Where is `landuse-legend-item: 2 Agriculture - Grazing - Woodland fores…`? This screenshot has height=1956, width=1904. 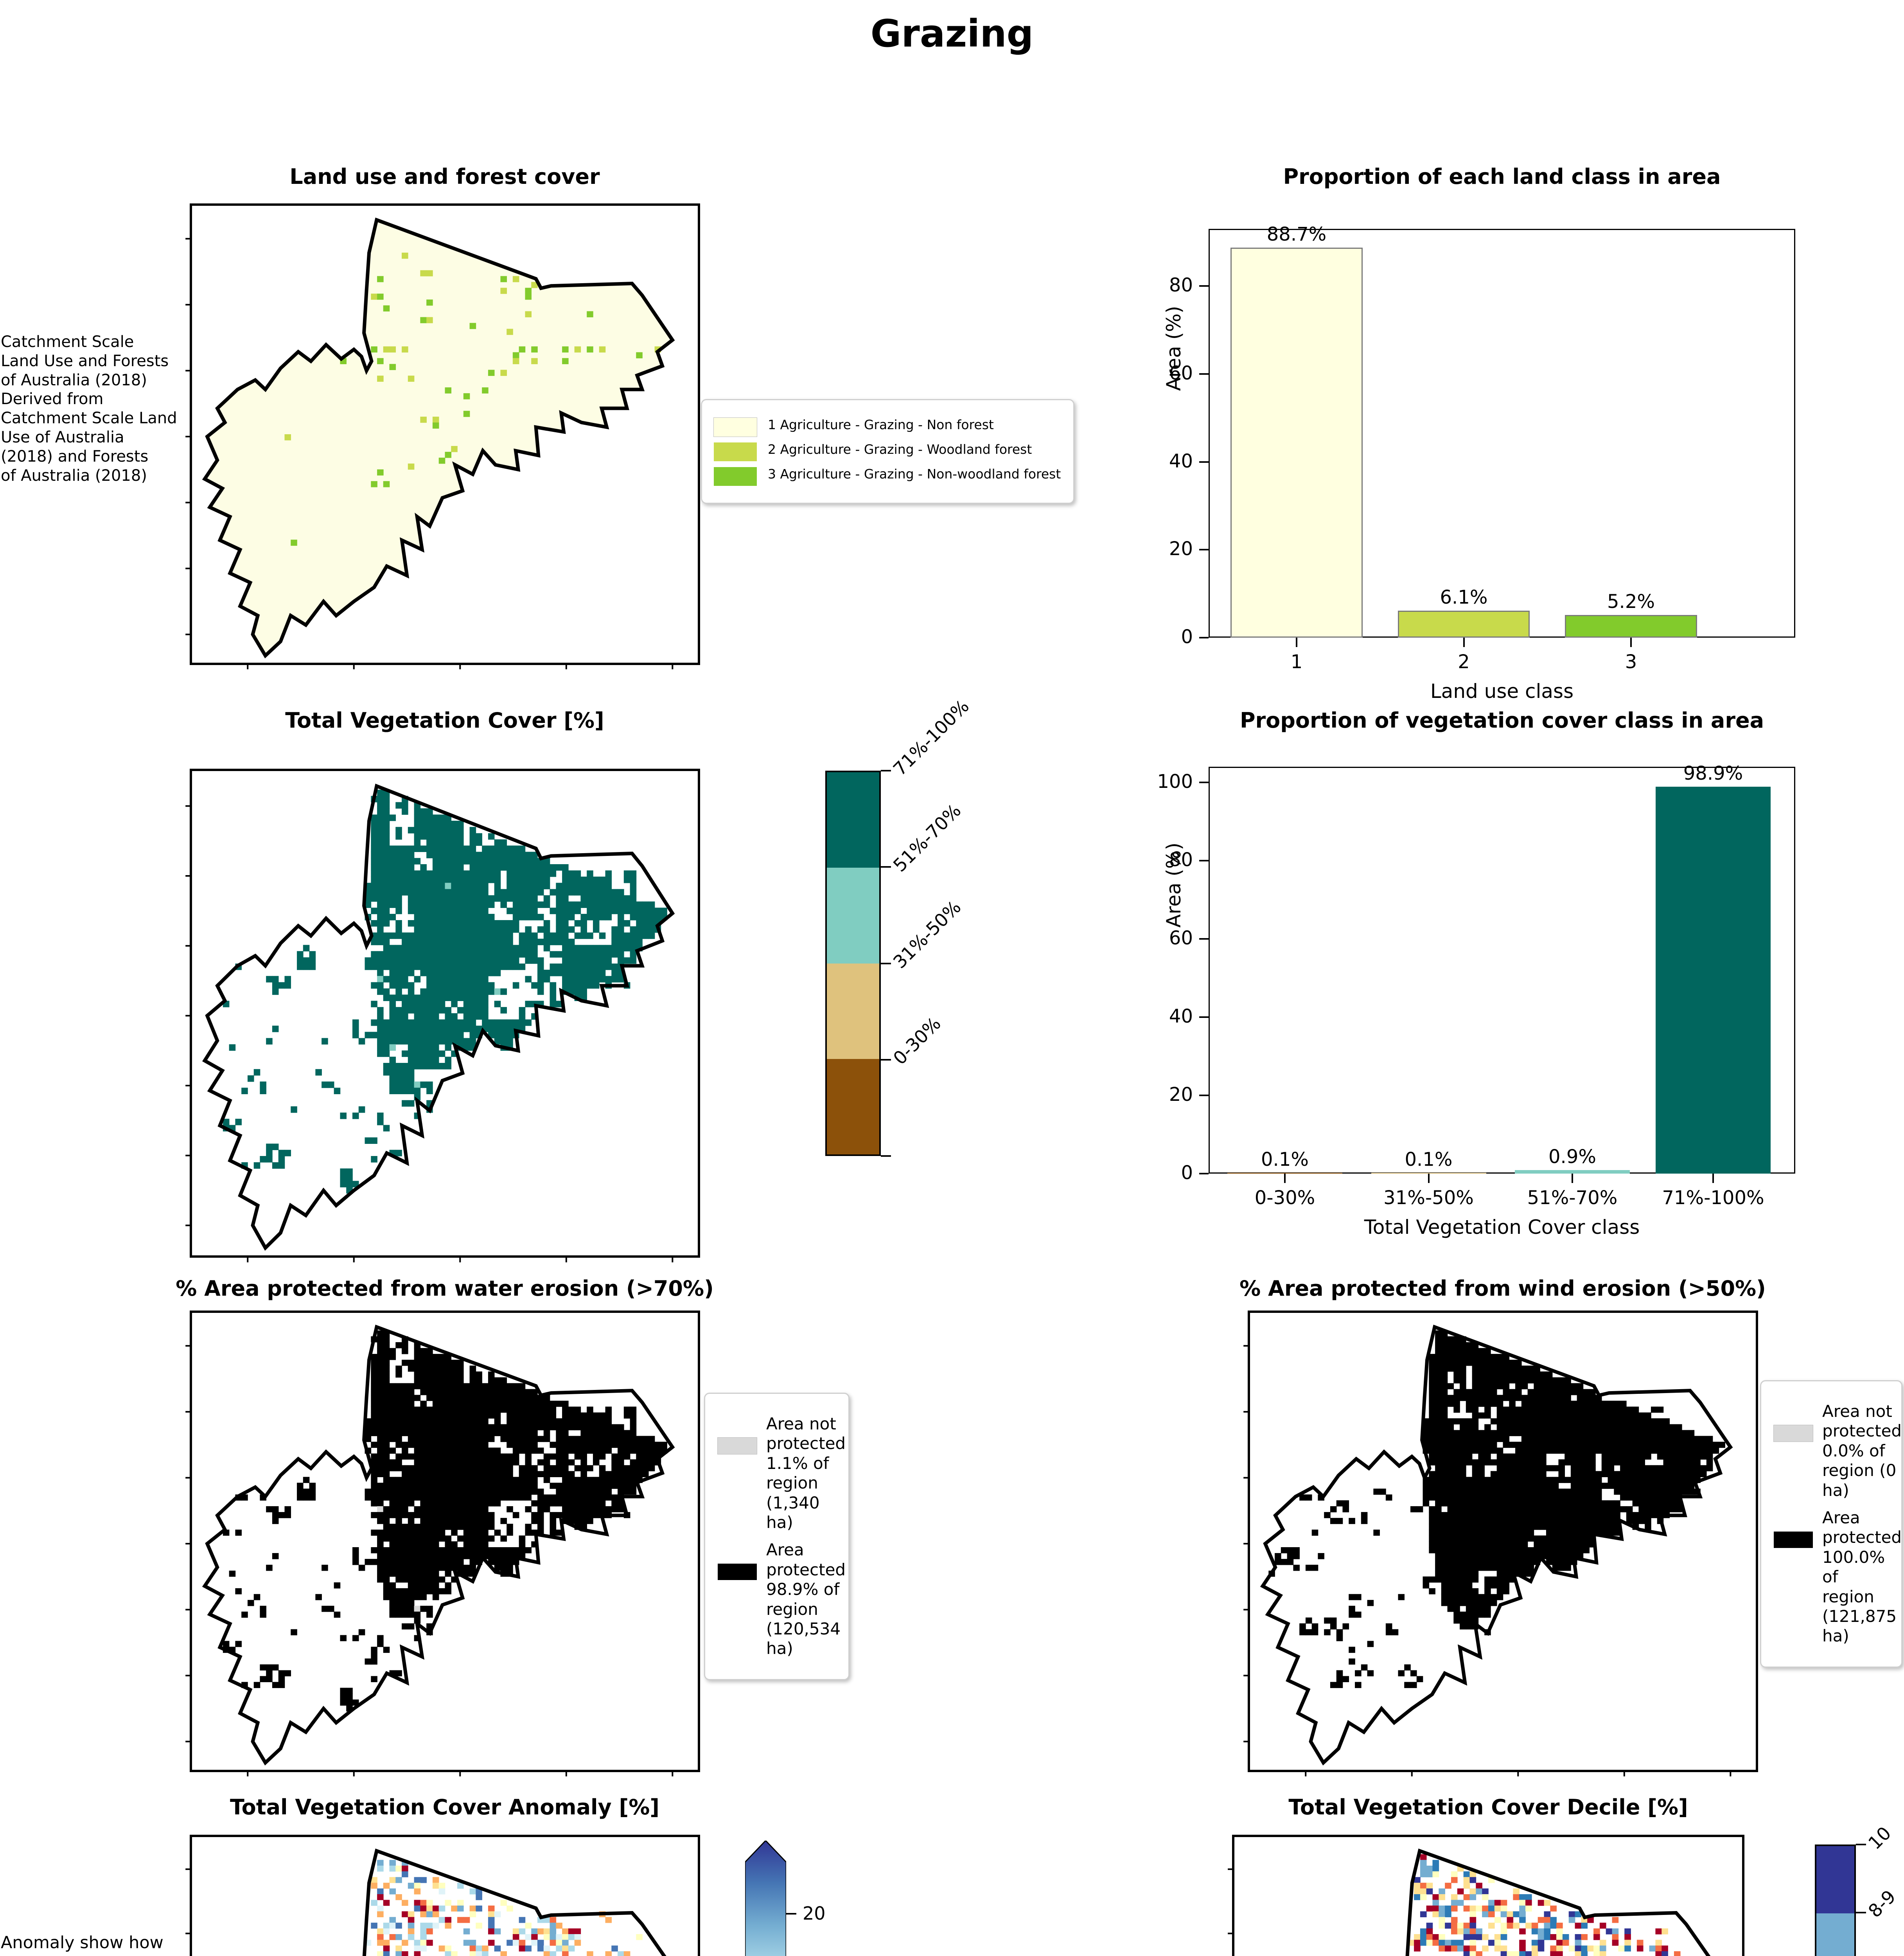 landuse-legend-item: 2 Agriculture - Grazing - Woodland fores… is located at coordinates (888, 451).